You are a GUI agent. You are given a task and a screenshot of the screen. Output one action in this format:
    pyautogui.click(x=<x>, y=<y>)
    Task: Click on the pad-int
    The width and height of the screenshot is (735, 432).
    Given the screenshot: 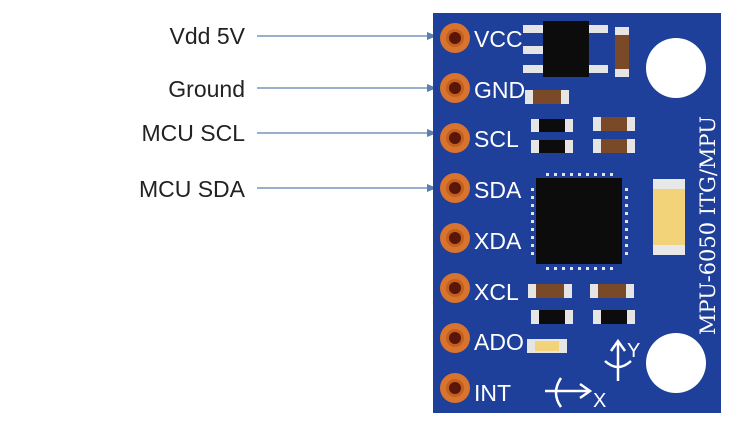 What is the action you would take?
    pyautogui.click(x=455, y=388)
    